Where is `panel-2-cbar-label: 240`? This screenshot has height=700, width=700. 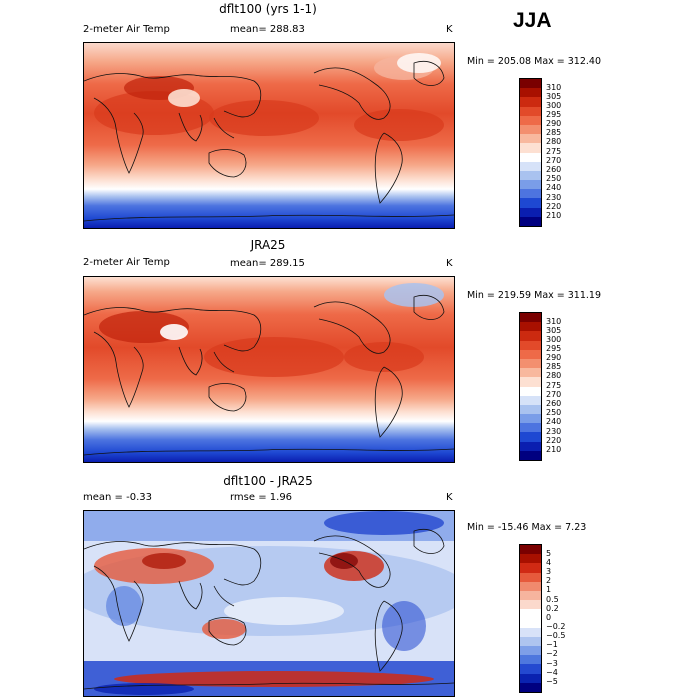 panel-2-cbar-label: 240 is located at coordinates (554, 421).